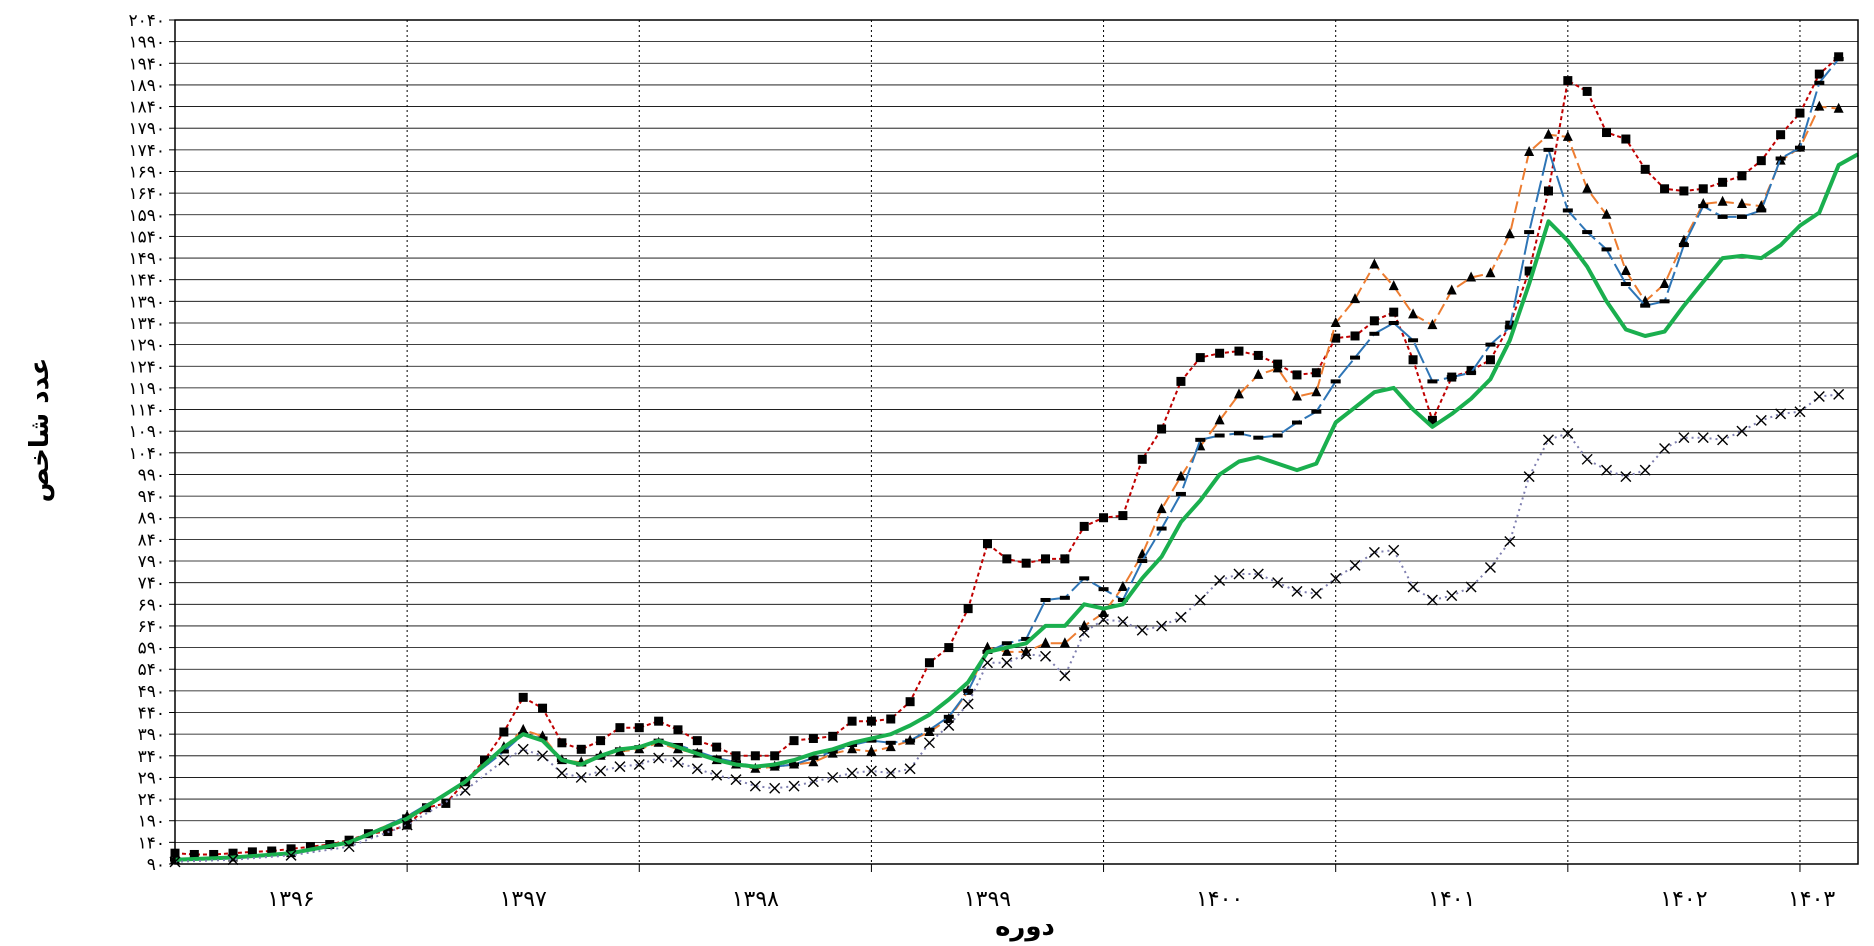  I want to click on y-tick-label: ۱۲۴۰, so click(146, 367).